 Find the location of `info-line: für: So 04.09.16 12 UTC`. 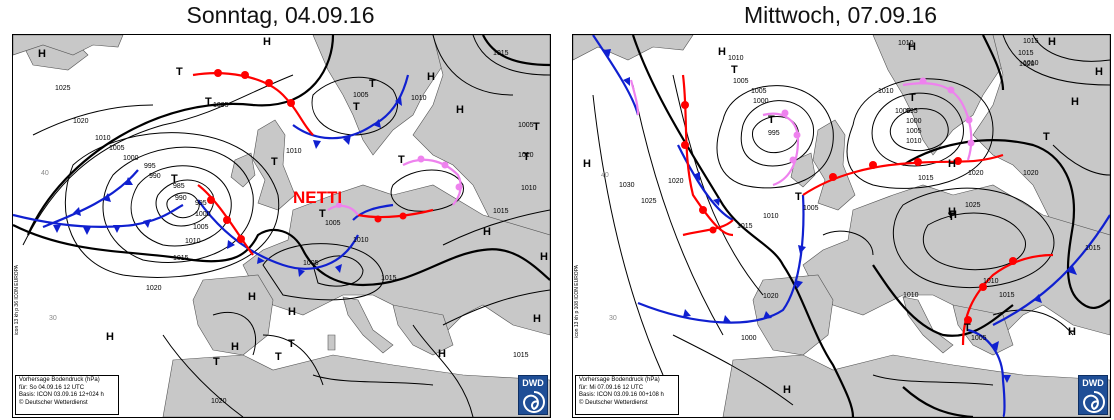

info-line: für: So 04.09.16 12 UTC is located at coordinates (52, 387).